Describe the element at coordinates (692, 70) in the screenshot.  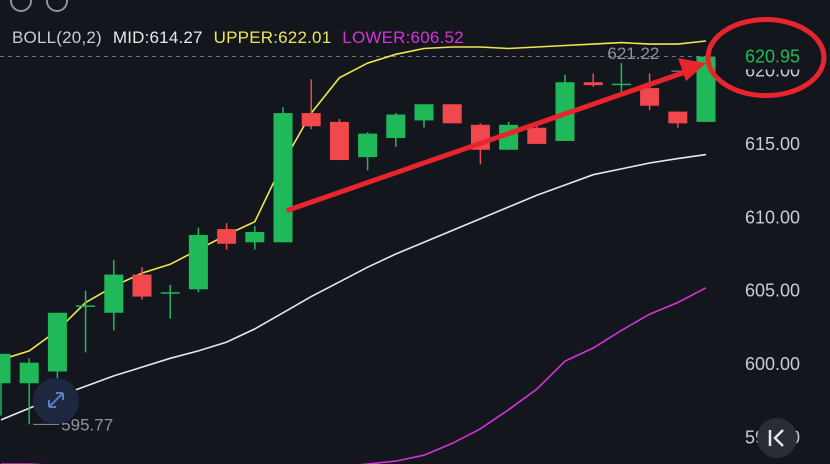
I see `trend-arrow-head` at that location.